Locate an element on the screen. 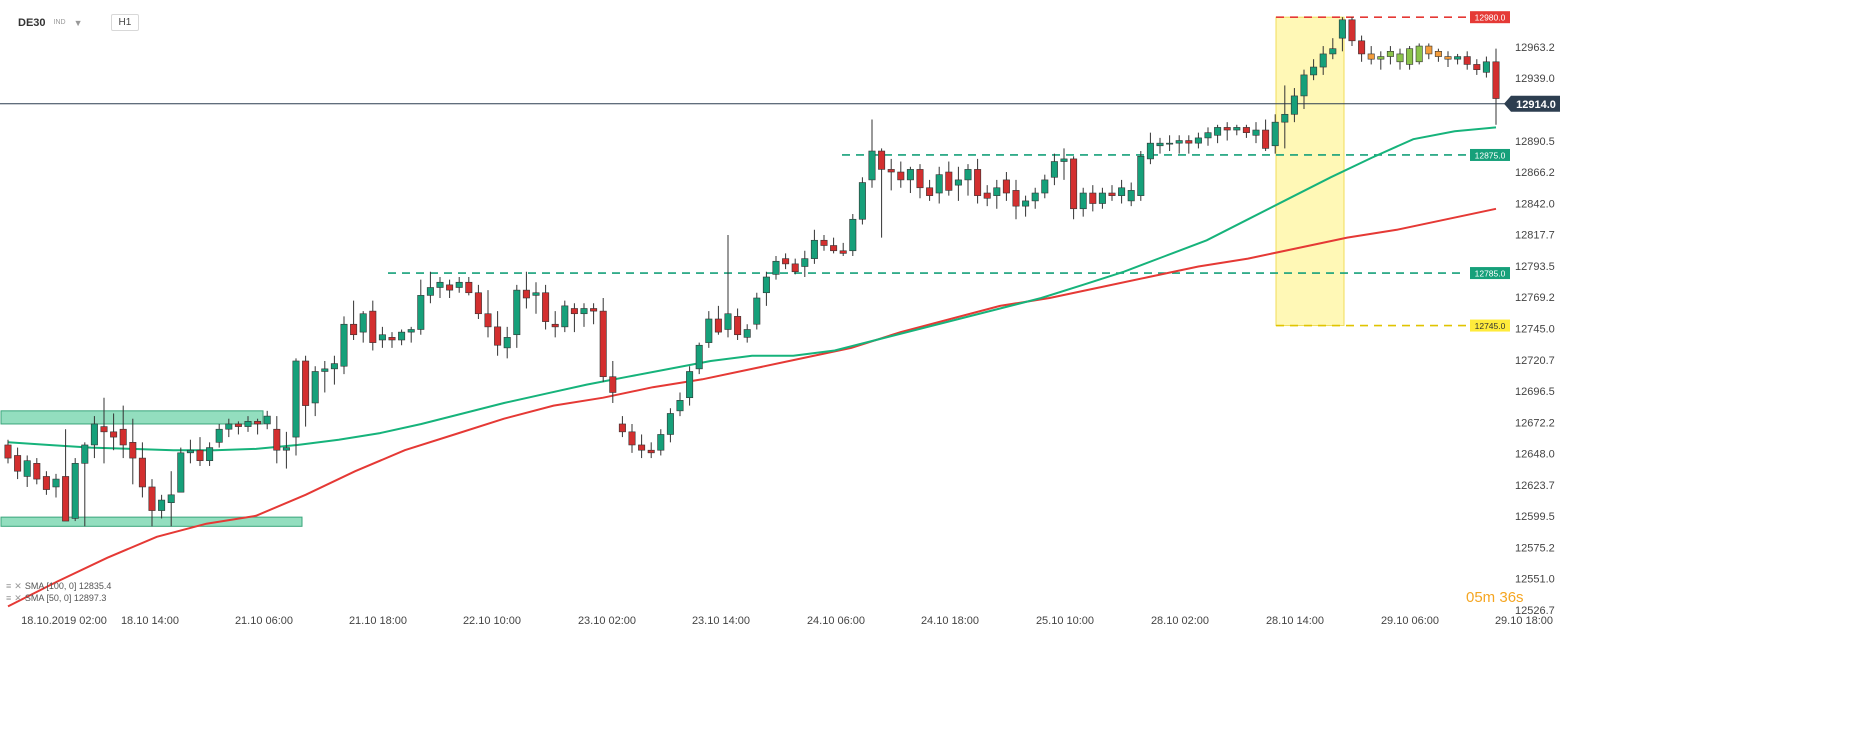  timeframe-button: H1 is located at coordinates (125, 22).